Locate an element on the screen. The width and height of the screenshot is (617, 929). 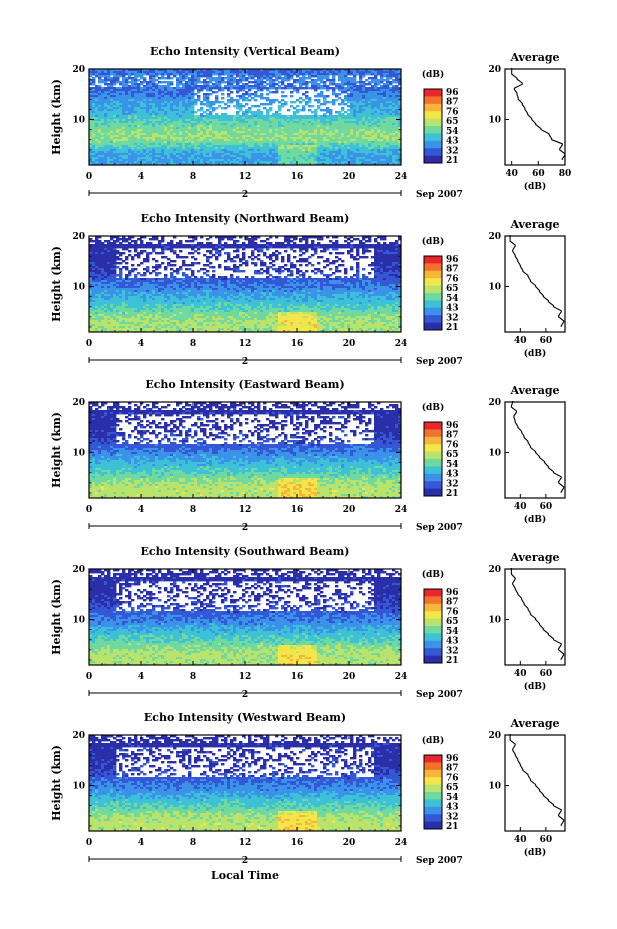
panel-title: Echo Intensity (Vertical Beam) is located at coordinates (245, 51).